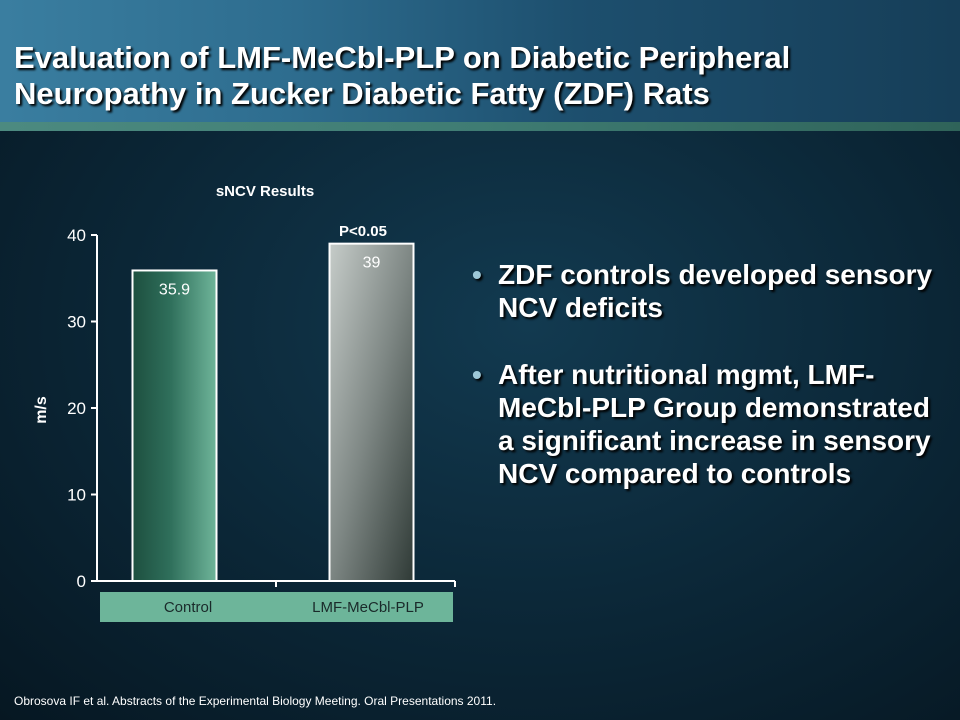  I want to click on category-label-band, so click(276, 607).